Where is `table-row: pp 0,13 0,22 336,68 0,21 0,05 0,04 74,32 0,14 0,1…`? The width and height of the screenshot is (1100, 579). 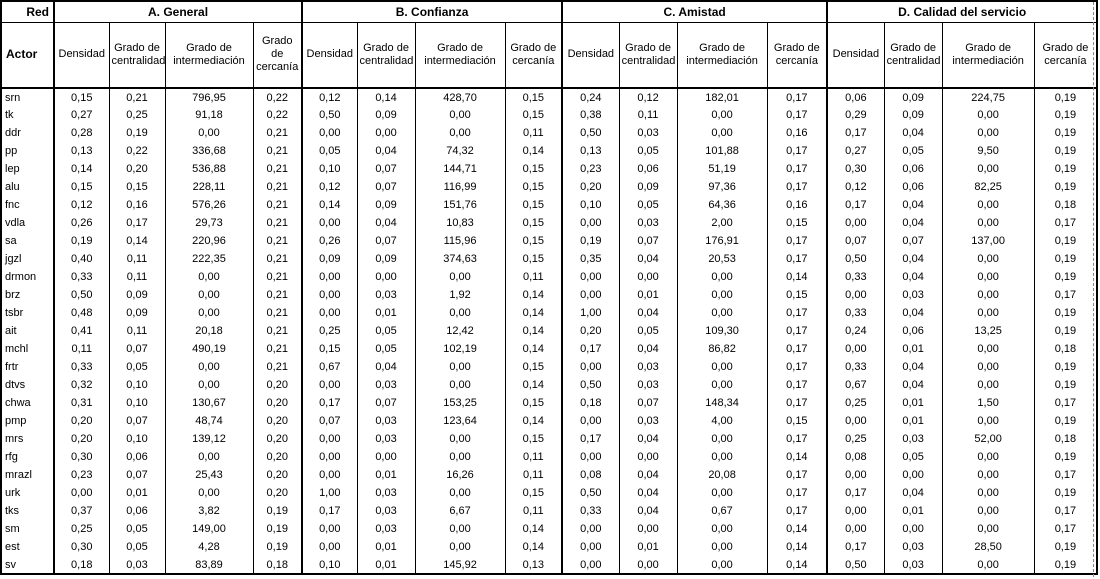 table-row: pp 0,13 0,22 336,68 0,21 0,05 0,04 74,32 0,14 0,1… is located at coordinates (549, 151).